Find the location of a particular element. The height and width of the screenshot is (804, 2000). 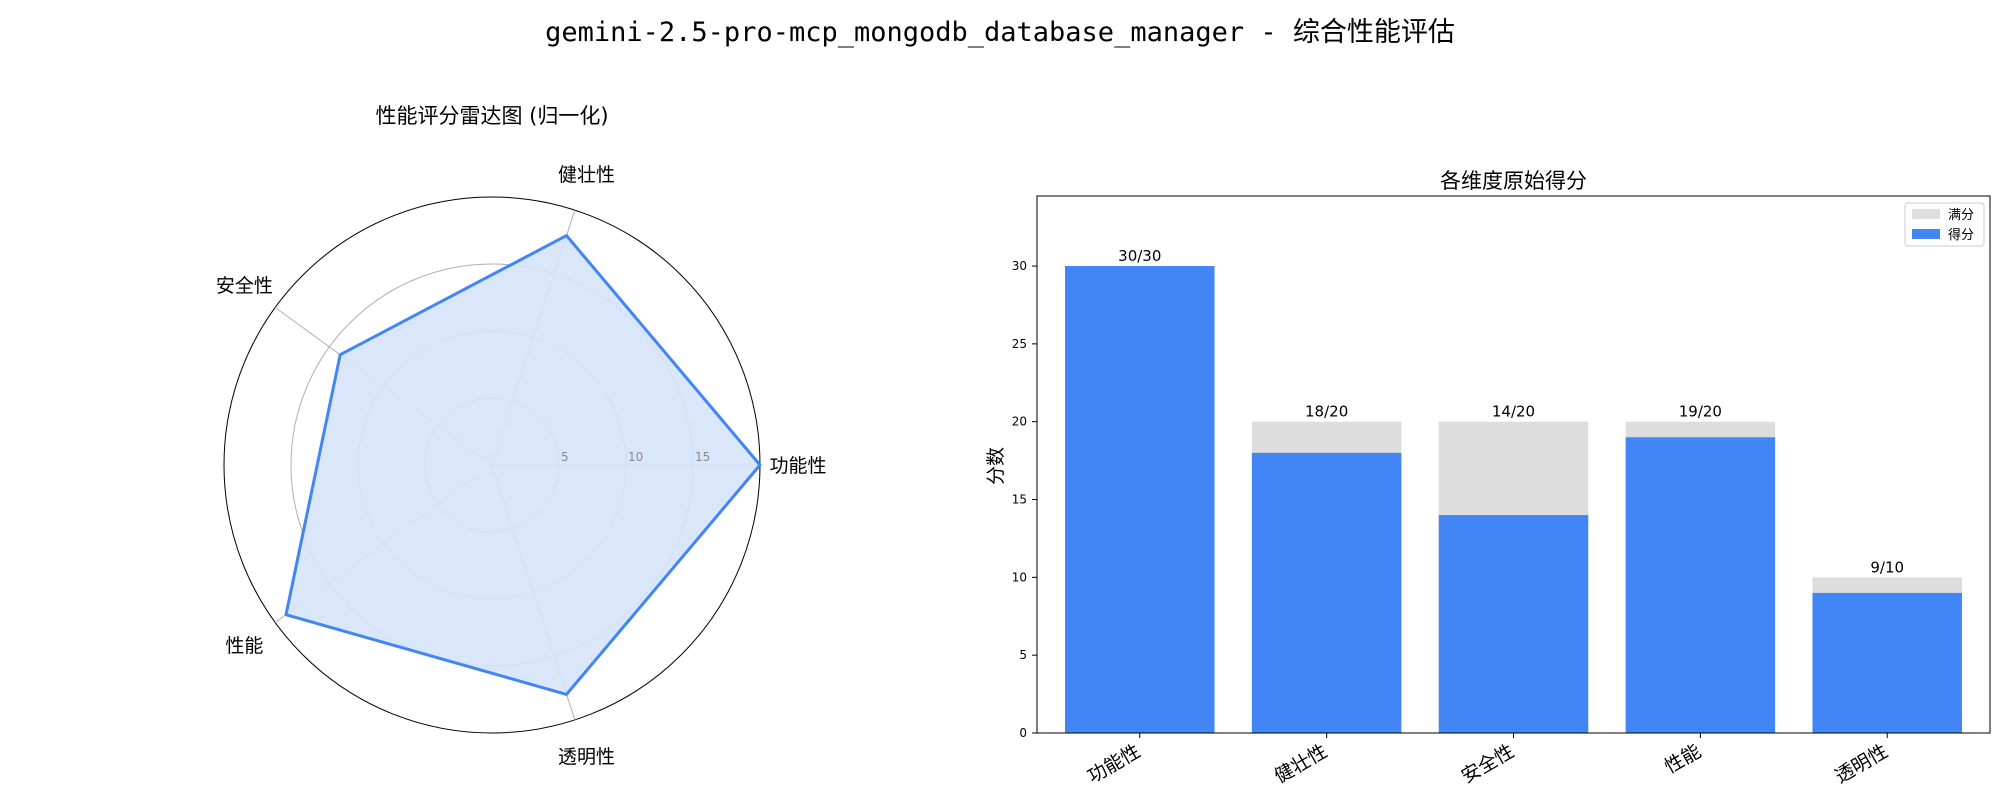

y-tick-label: 0 is located at coordinates (1023, 733).